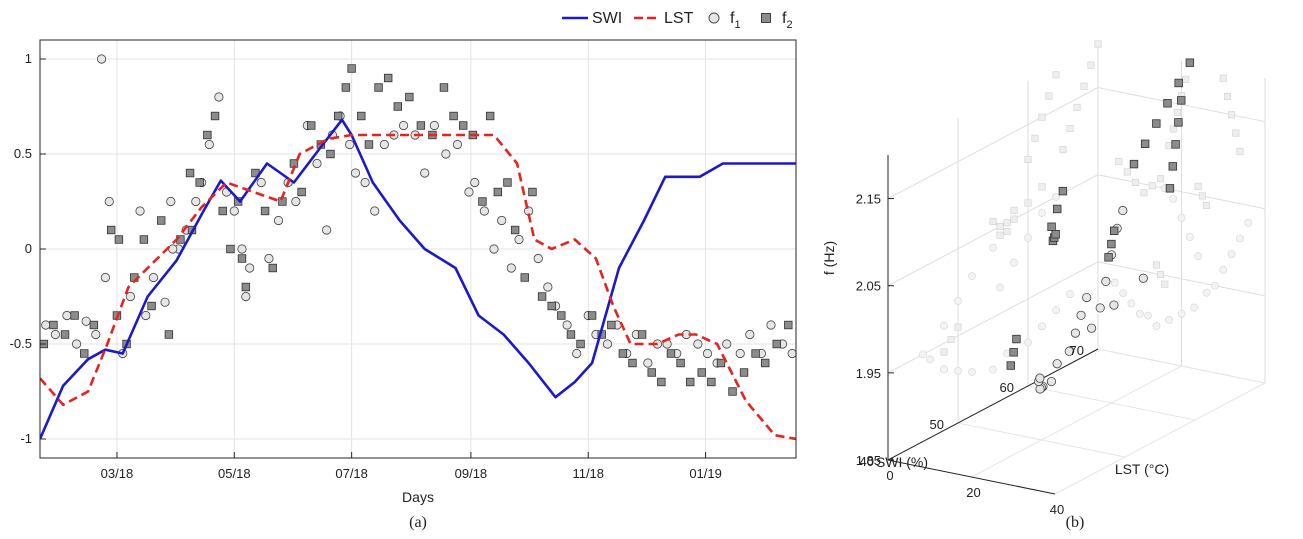 The width and height of the screenshot is (1303, 539). Describe the element at coordinates (679, 18) in the screenshot. I see `legend-lst-label: LST` at that location.